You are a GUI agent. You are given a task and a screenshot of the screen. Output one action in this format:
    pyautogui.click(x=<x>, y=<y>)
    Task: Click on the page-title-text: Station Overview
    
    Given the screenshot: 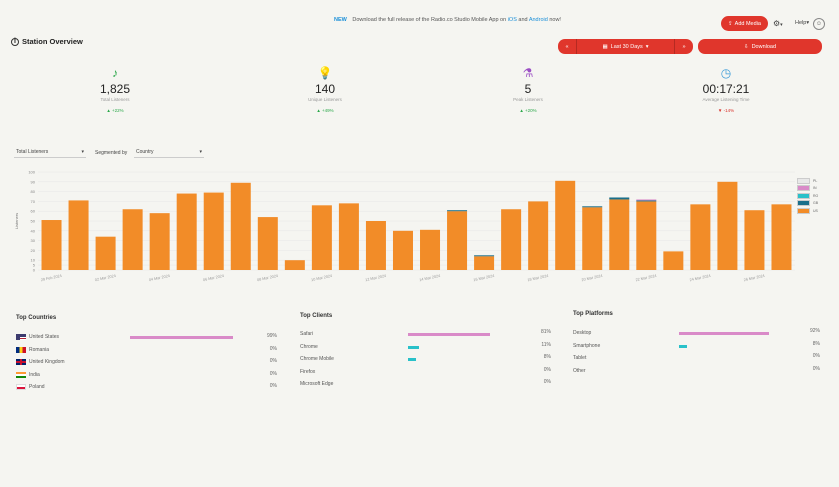 What is the action you would take?
    pyautogui.click(x=52, y=41)
    